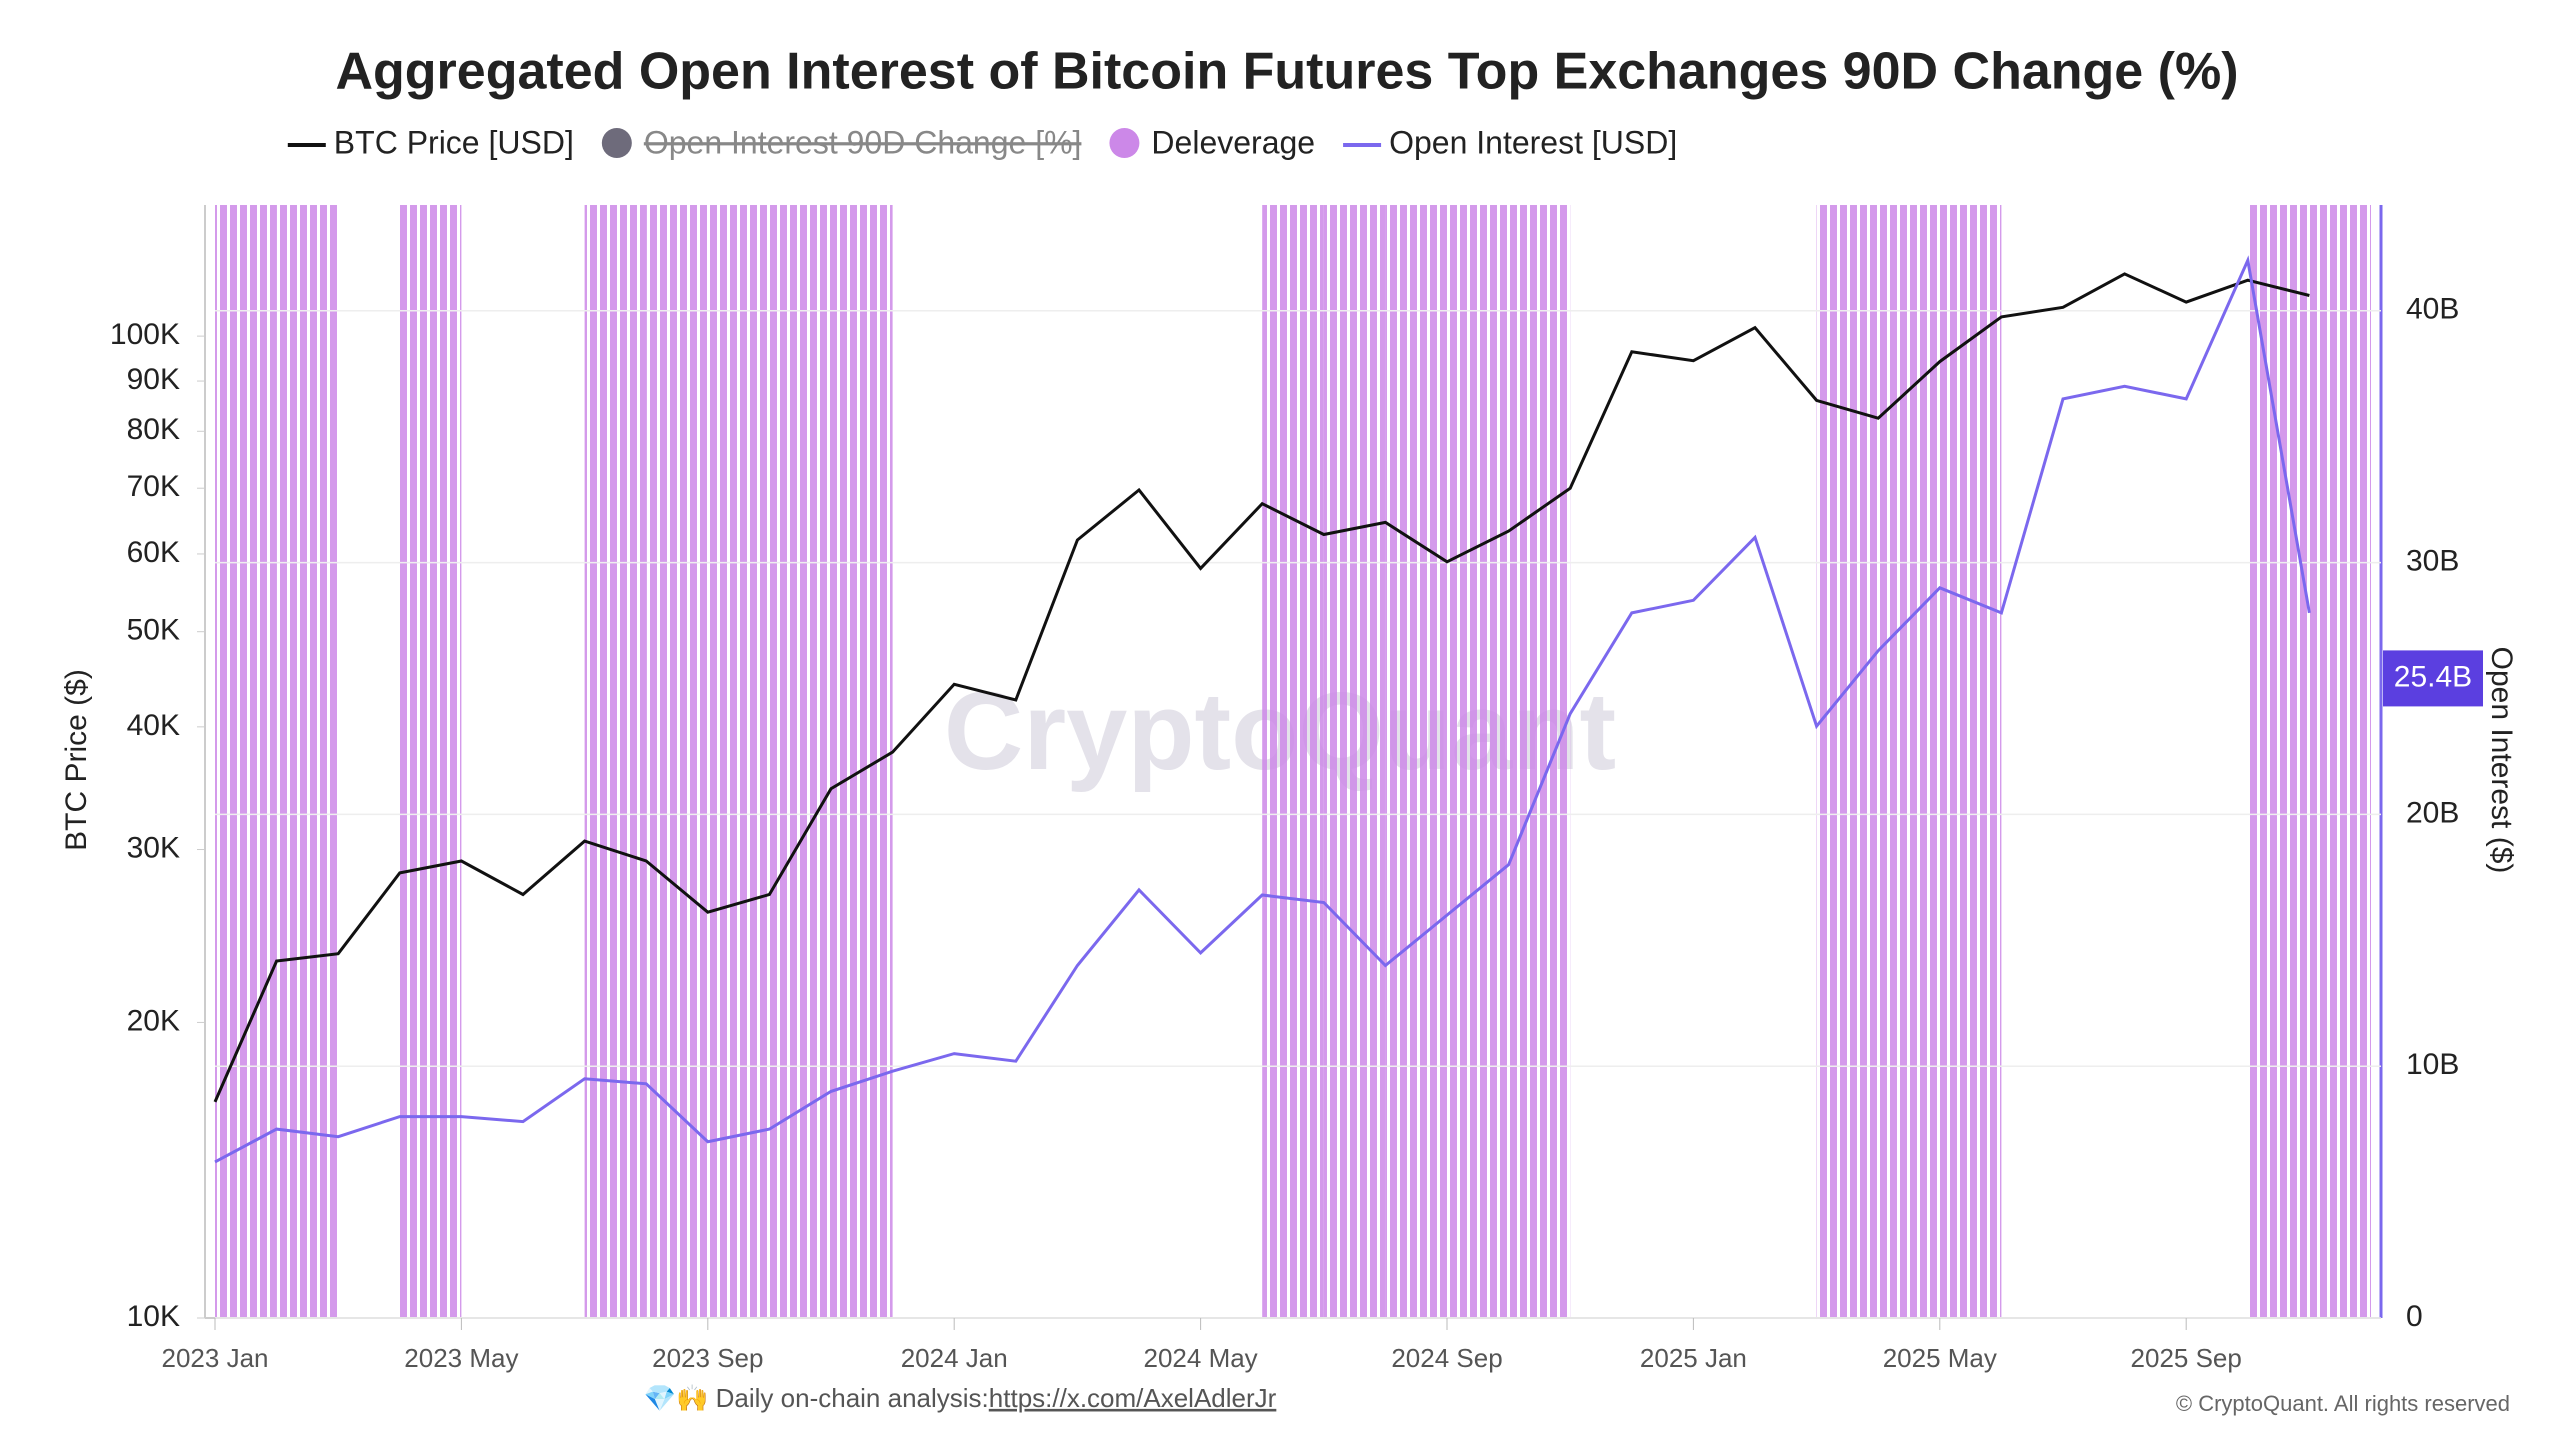  Describe the element at coordinates (954, 1358) in the screenshot. I see `x-tick-label: 2024 Jan` at that location.